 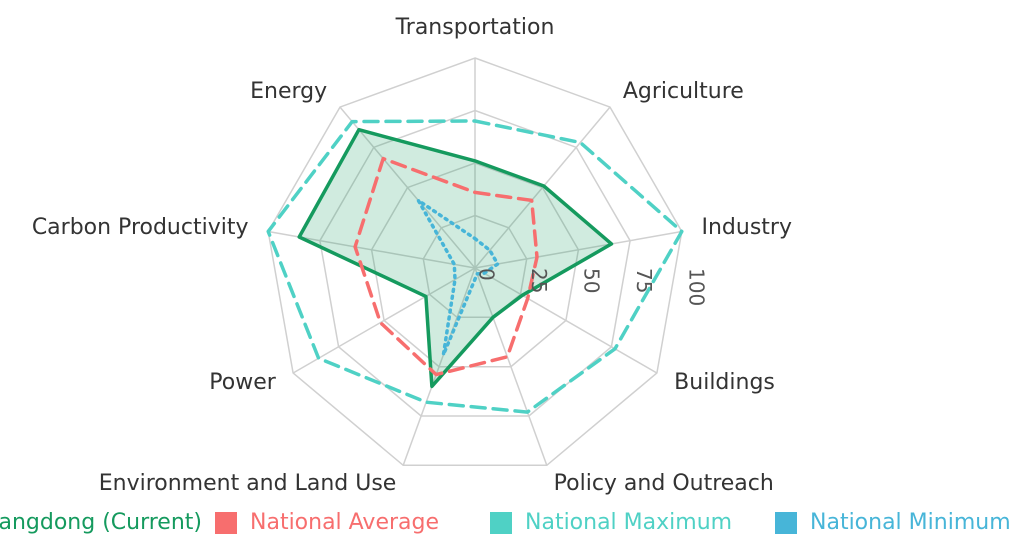 I want to click on category-label: Energy, so click(x=288, y=91).